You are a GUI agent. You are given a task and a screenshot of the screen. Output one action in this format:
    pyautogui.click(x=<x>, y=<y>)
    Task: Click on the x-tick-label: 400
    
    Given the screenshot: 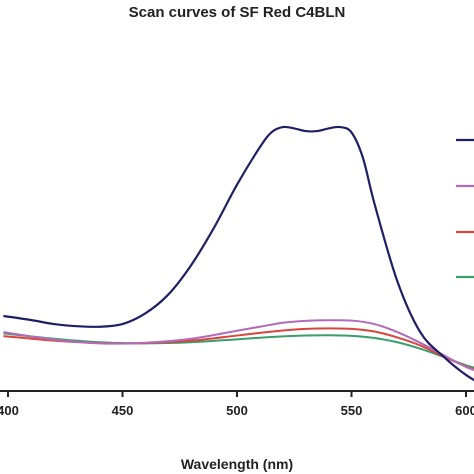 What is the action you would take?
    pyautogui.click(x=9, y=410)
    